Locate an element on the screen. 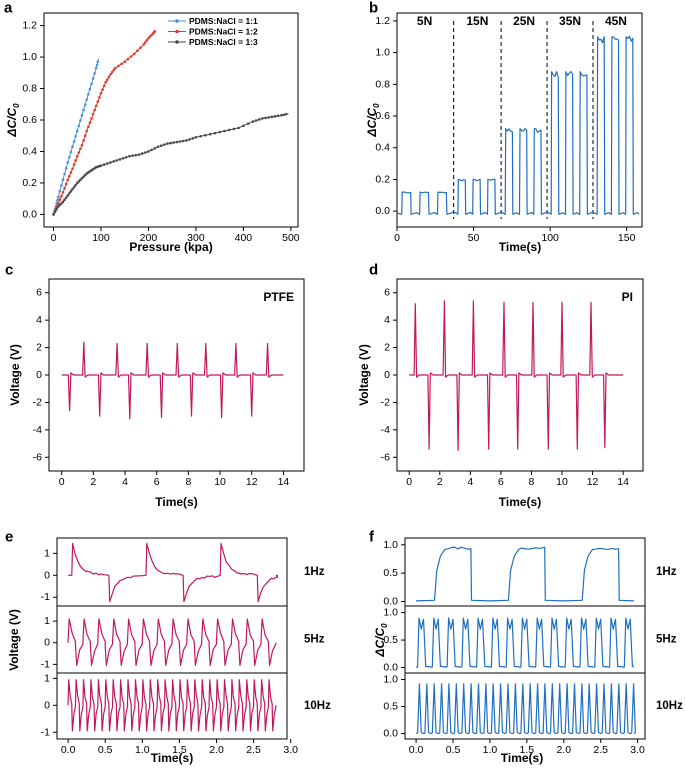 This screenshot has width=685, height=779. x-tick-label: 4 is located at coordinates (470, 482).